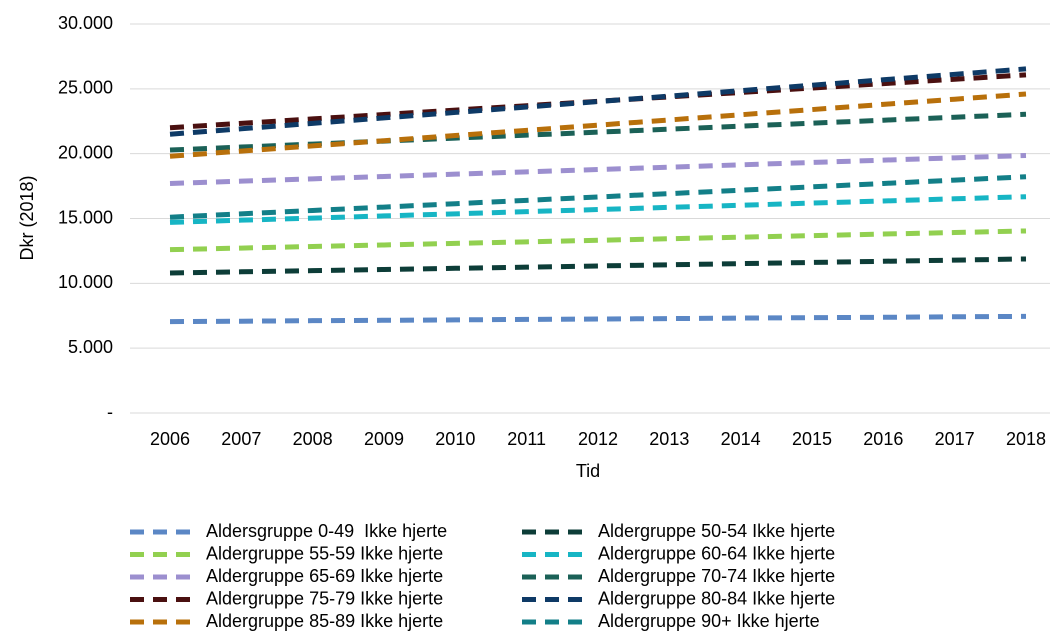 The image size is (1060, 644). I want to click on x-tick-label: 2017, so click(955, 439).